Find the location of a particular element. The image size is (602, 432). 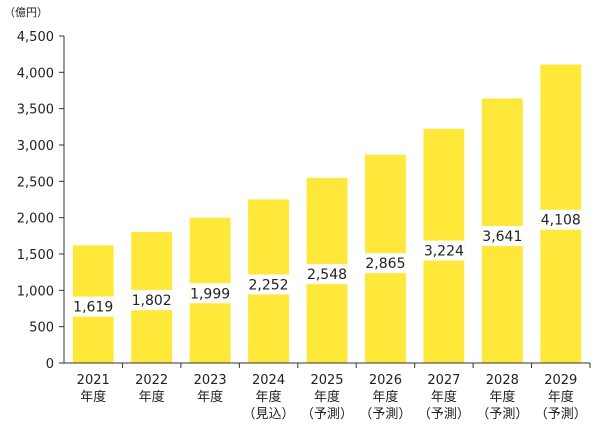

x-tick-label: 2027 is located at coordinates (443, 380).